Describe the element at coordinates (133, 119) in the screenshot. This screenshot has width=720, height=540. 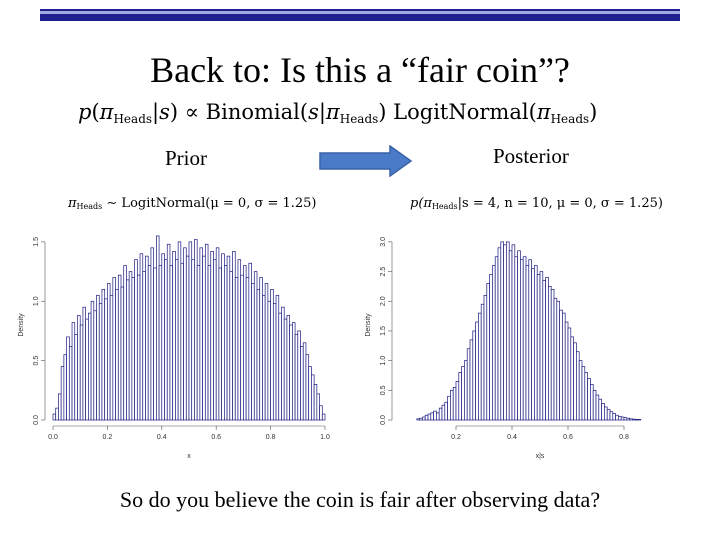
I see `formula-heads-sub: Heads` at that location.